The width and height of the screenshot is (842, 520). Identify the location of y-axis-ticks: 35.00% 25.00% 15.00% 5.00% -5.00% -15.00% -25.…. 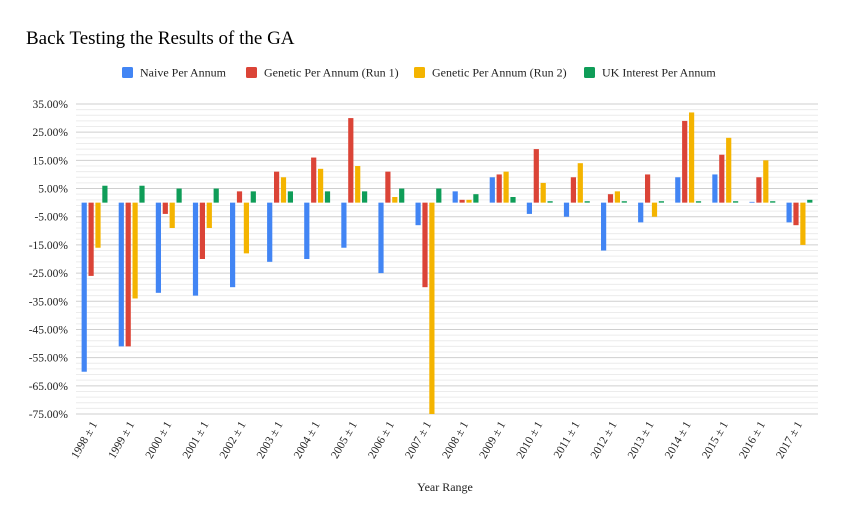
(49, 260).